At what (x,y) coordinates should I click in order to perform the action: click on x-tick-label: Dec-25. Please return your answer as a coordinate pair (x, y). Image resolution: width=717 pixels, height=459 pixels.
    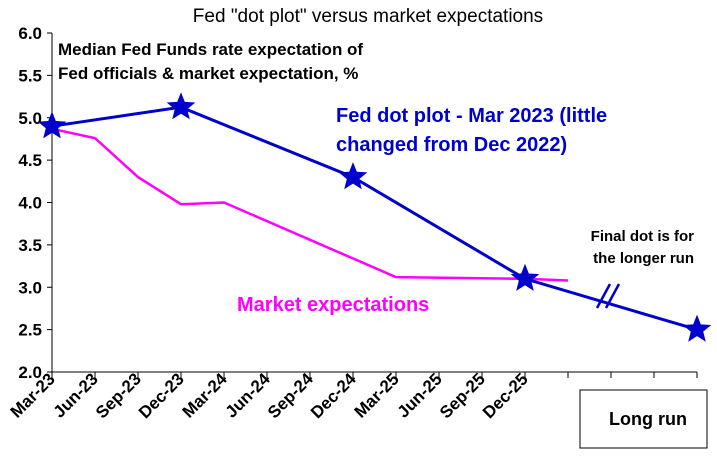
    Looking at the image, I should click on (505, 395).